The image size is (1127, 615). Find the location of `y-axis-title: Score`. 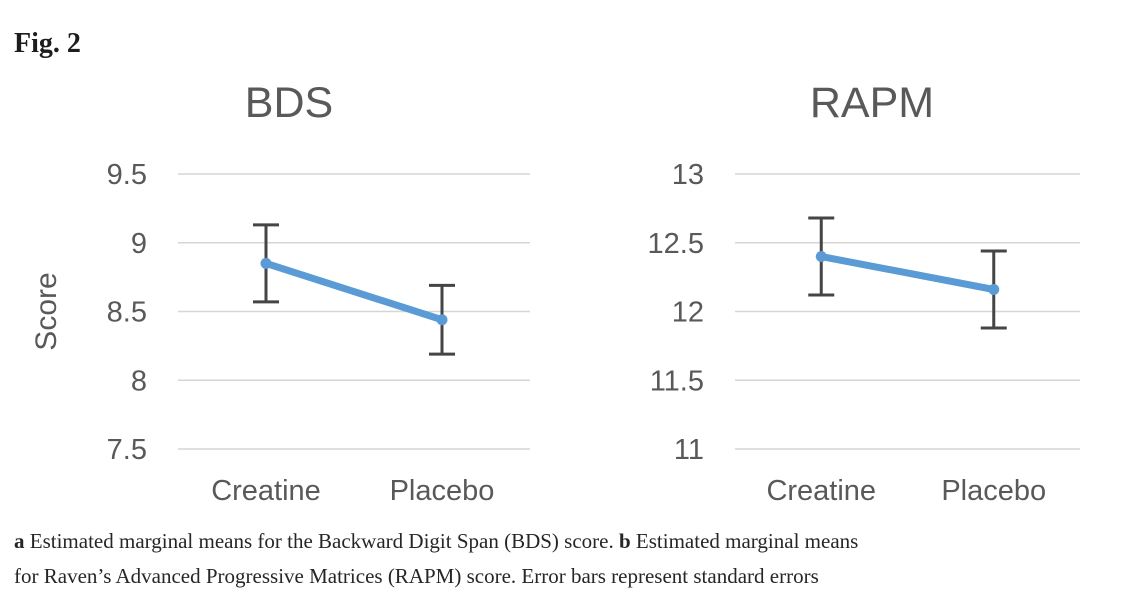

y-axis-title: Score is located at coordinates (46, 311).